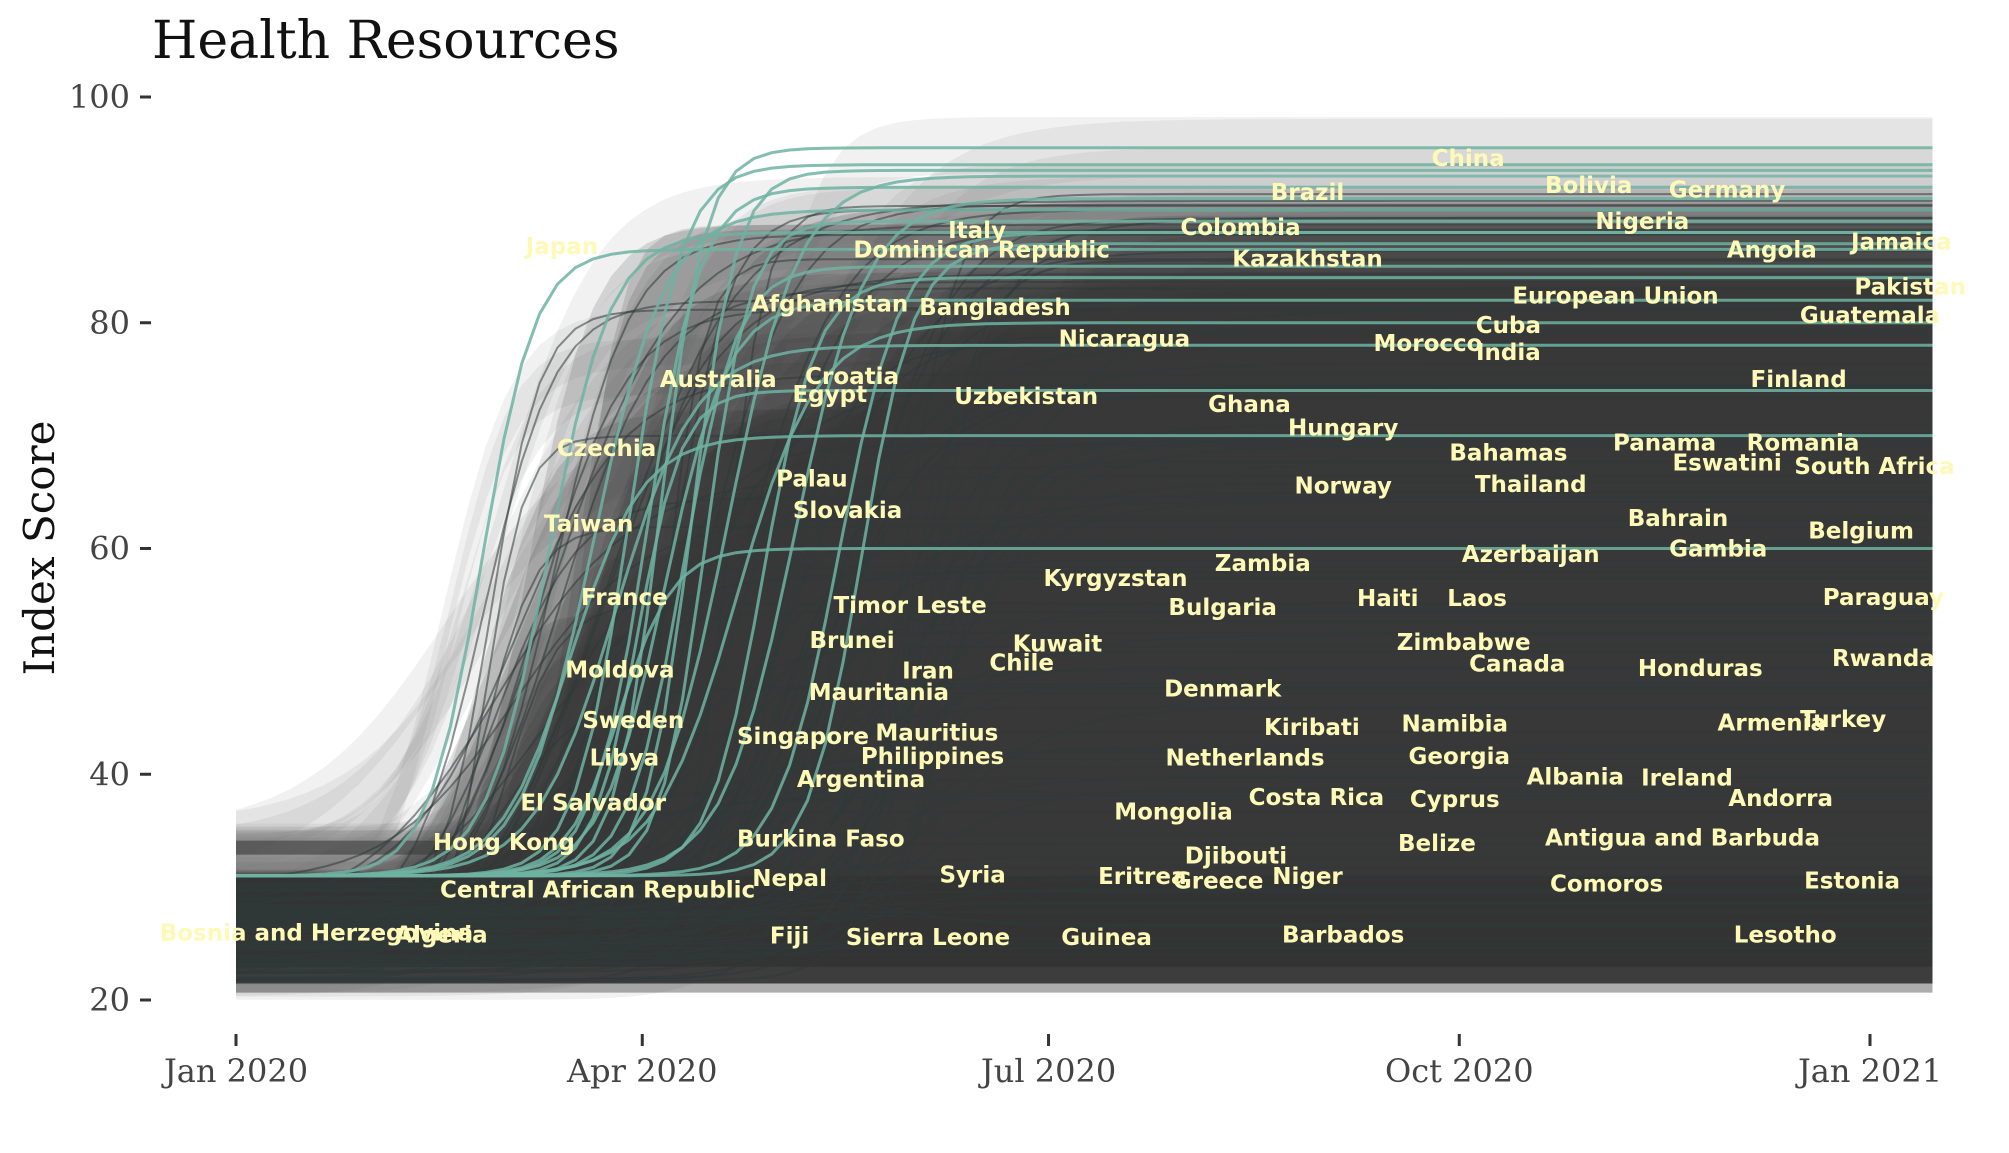 This screenshot has height=1153, width=2009. Describe the element at coordinates (829, 395) in the screenshot. I see `country-label: Egypt` at that location.